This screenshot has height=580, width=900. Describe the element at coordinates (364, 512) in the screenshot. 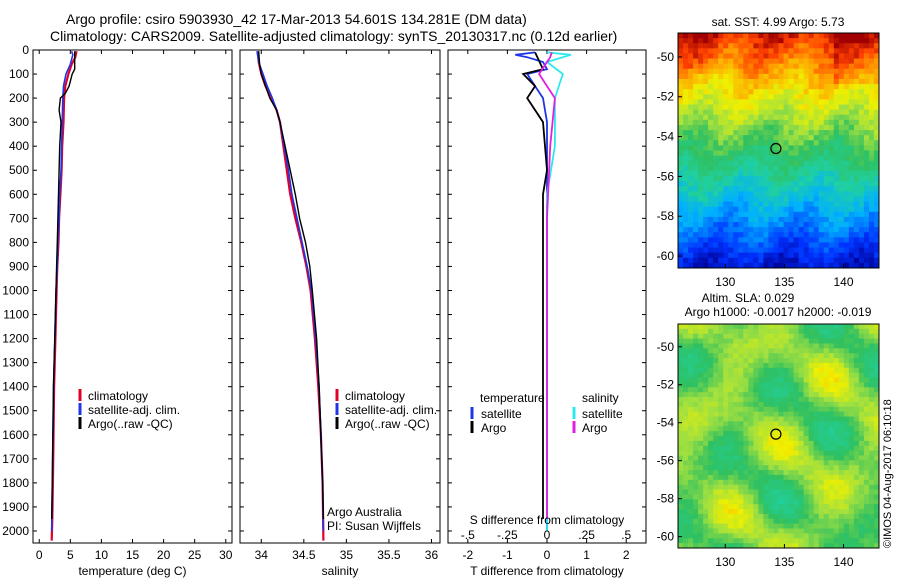

I see `pi-label: Argo Australia` at that location.